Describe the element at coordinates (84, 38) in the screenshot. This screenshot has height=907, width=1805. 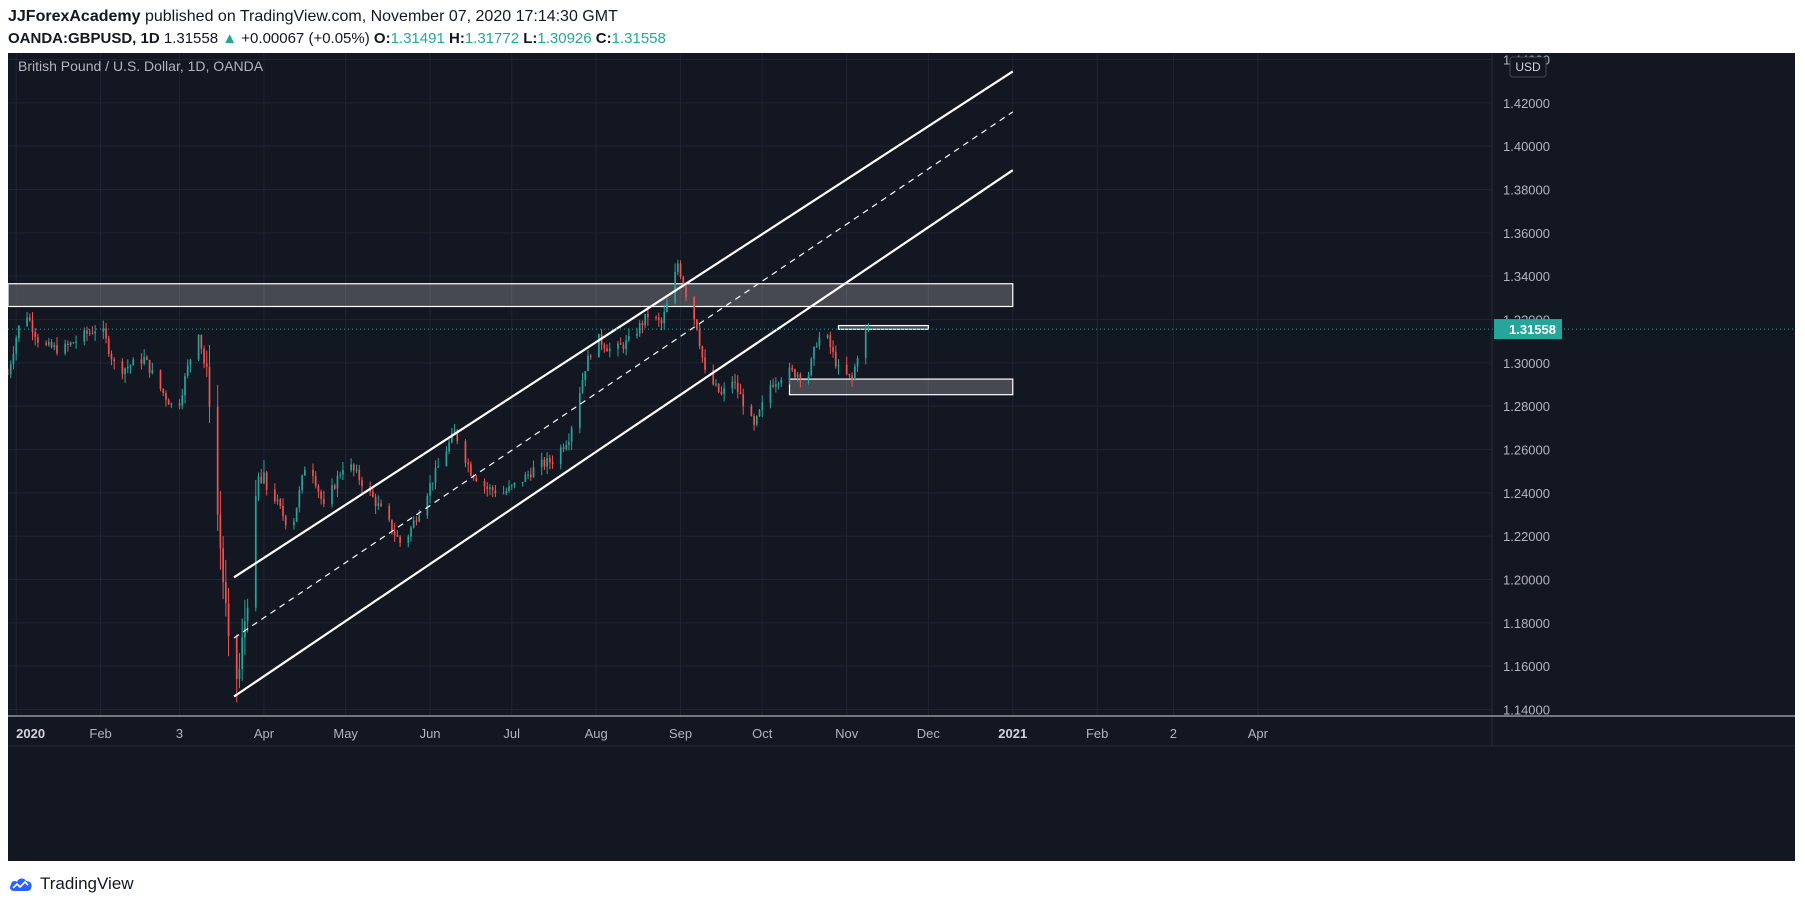
I see `symbol-label: OANDA:GBPUSD, 1D` at that location.